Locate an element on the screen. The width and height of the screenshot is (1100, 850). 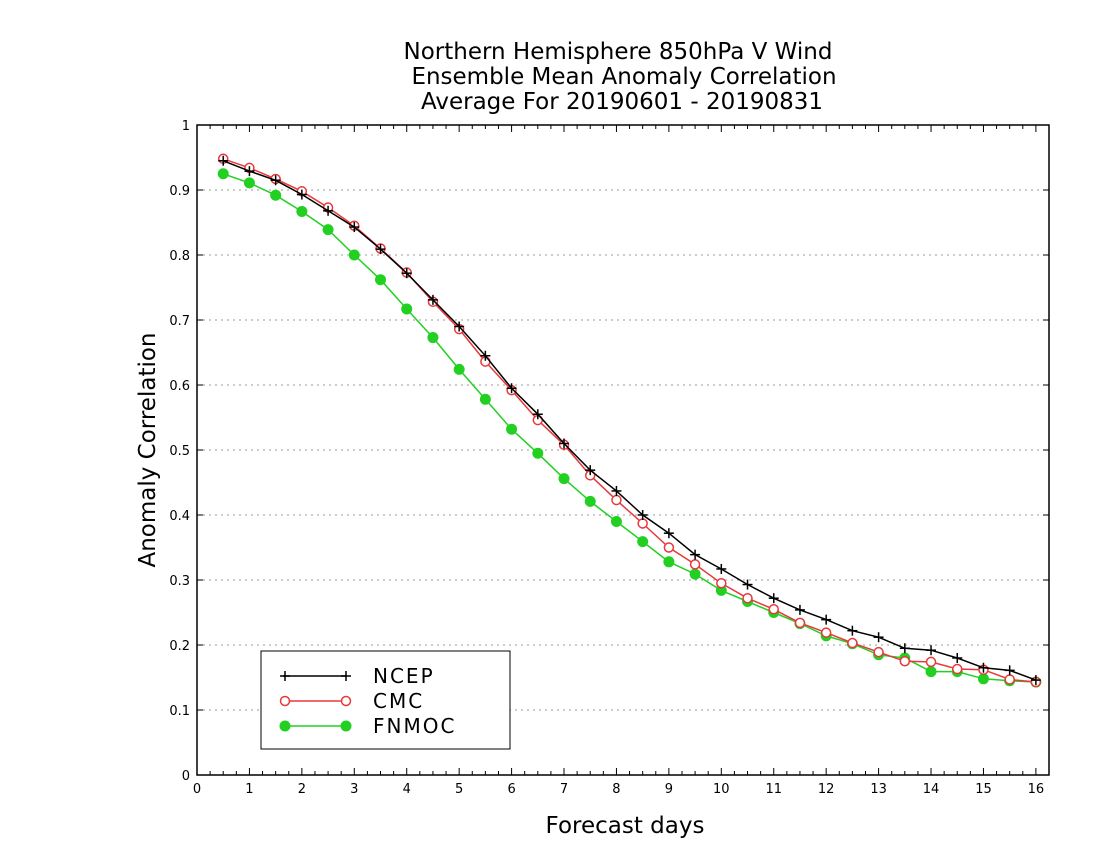
x-tick-label-16: 16 is located at coordinates (1036, 789).